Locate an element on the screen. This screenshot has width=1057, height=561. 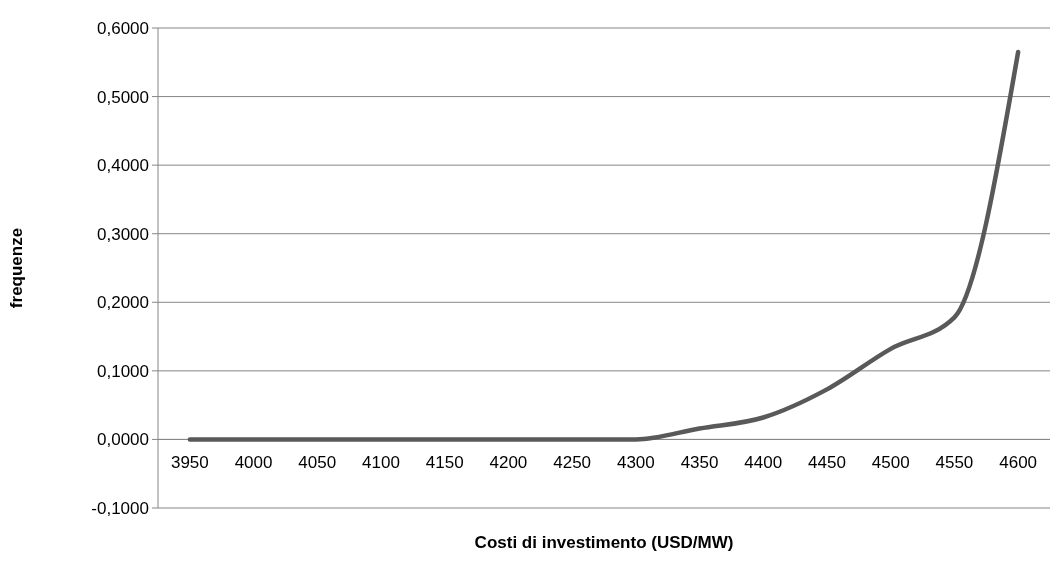
x-tick-label: 4550 is located at coordinates (954, 463).